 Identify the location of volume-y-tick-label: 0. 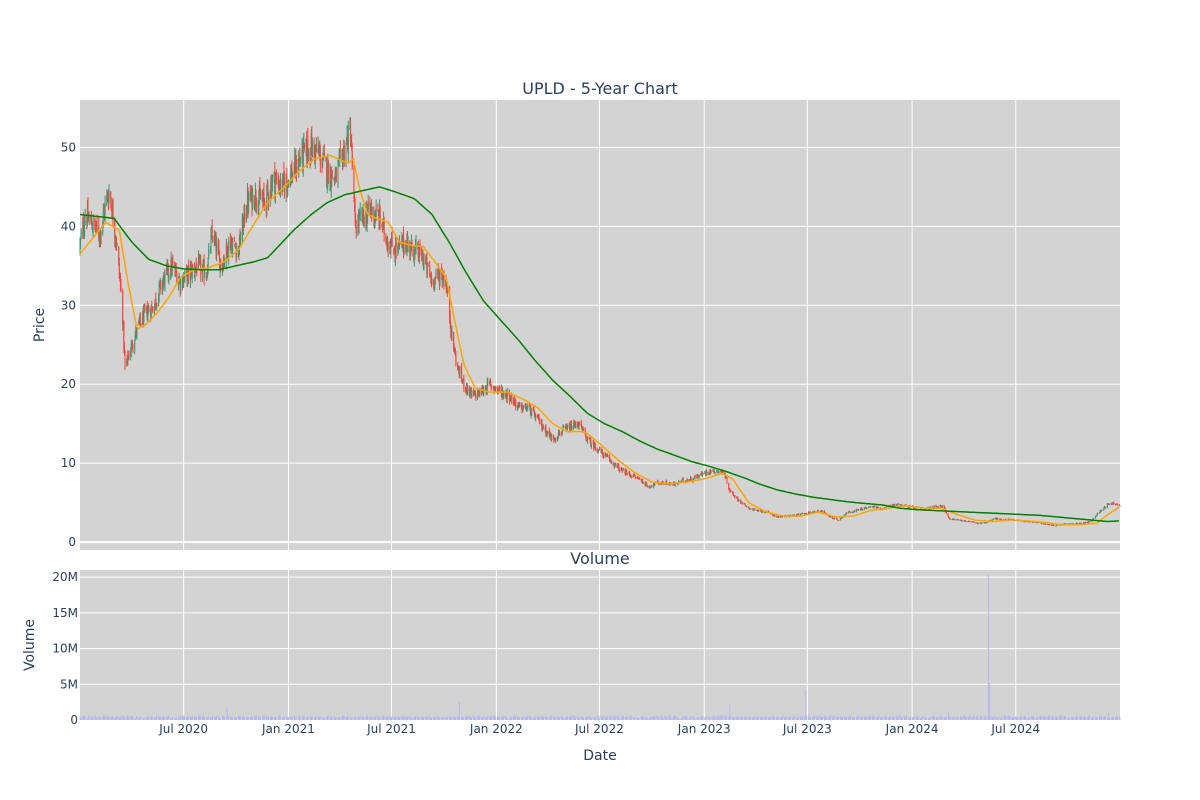
(74, 720).